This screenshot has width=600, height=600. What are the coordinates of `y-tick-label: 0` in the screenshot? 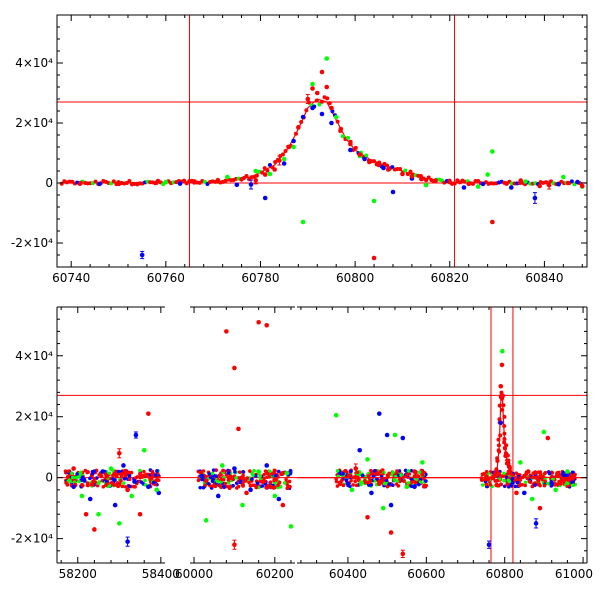 It's located at (49, 478).